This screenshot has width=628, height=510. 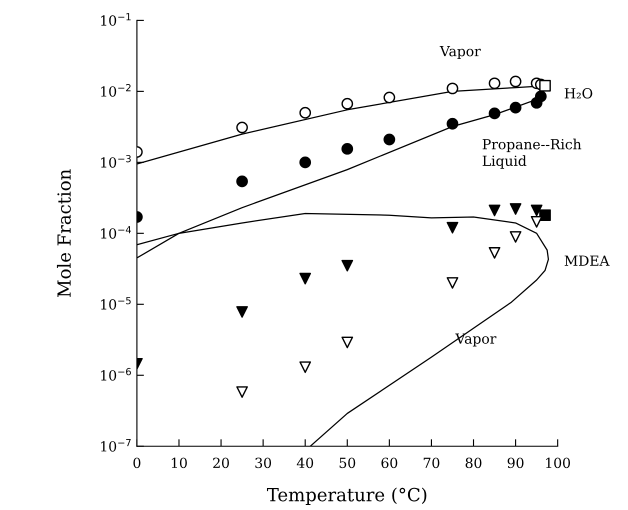 What do you see at coordinates (116, 19) in the screenshot?
I see `y-tick-label: 10$^{−1}$` at bounding box center [116, 19].